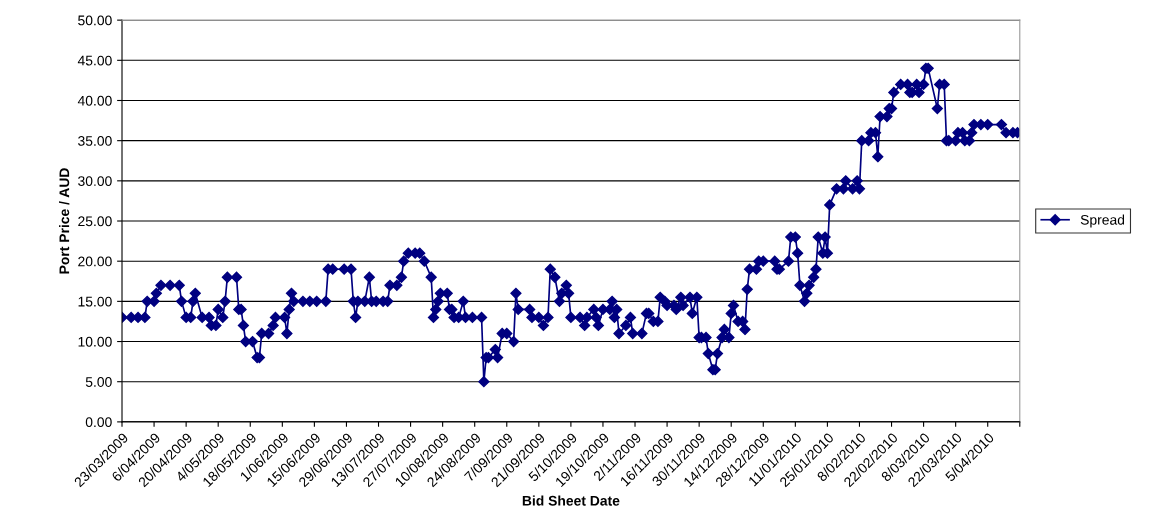 Image resolution: width=1151 pixels, height=530 pixels. I want to click on x-axis-title: Bid Sheet Date, so click(571, 500).